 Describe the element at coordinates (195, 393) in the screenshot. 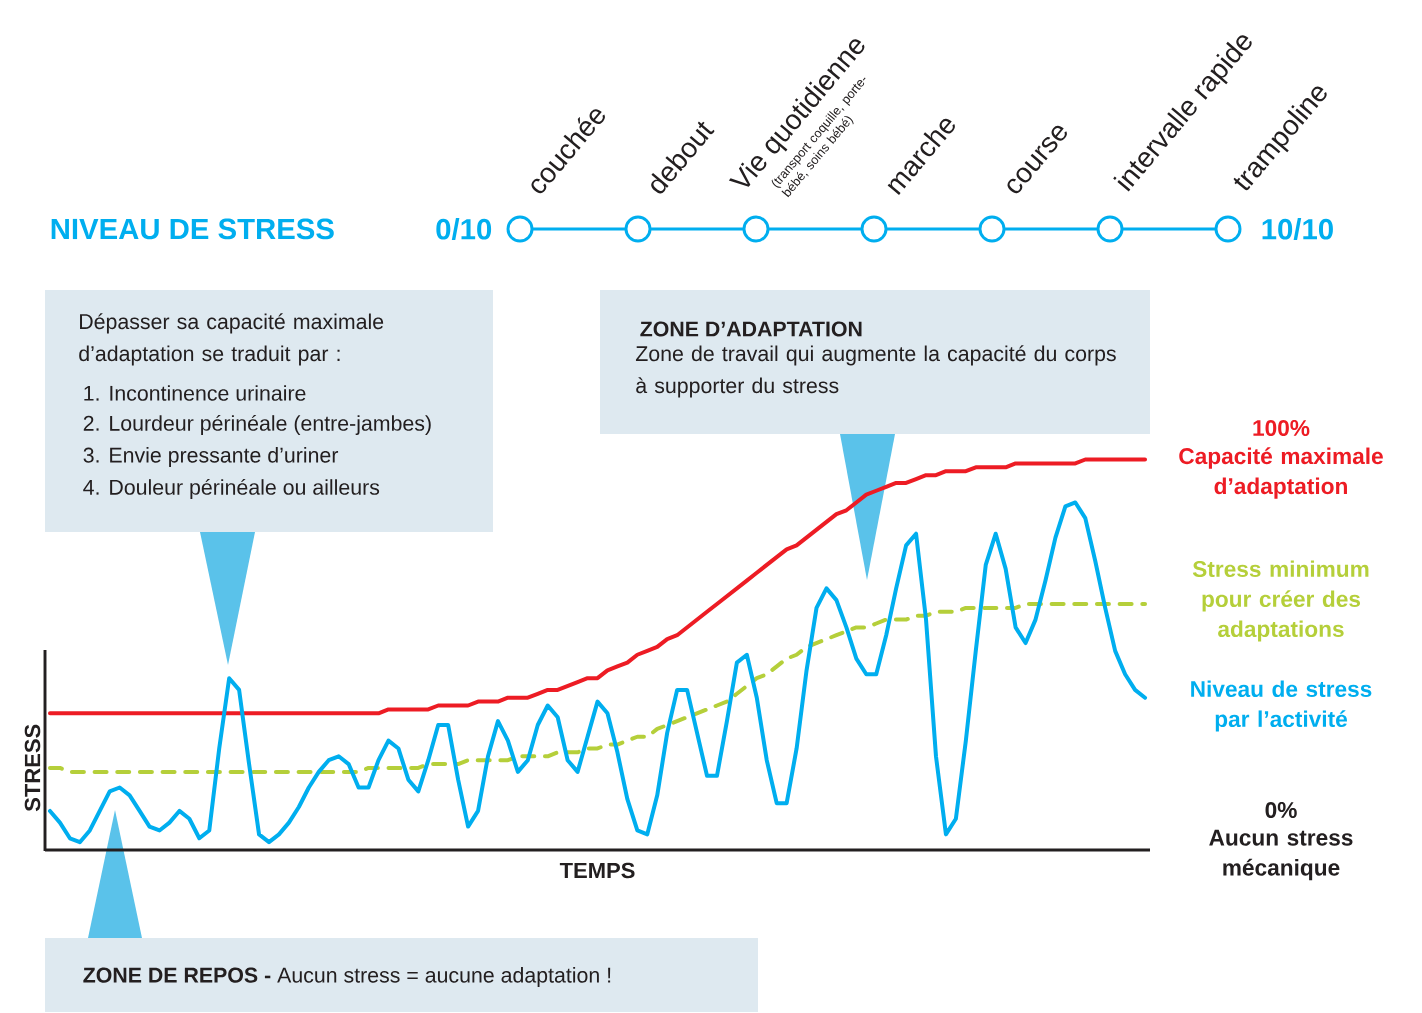

I see `text: 1. Incontinence urinaire` at that location.